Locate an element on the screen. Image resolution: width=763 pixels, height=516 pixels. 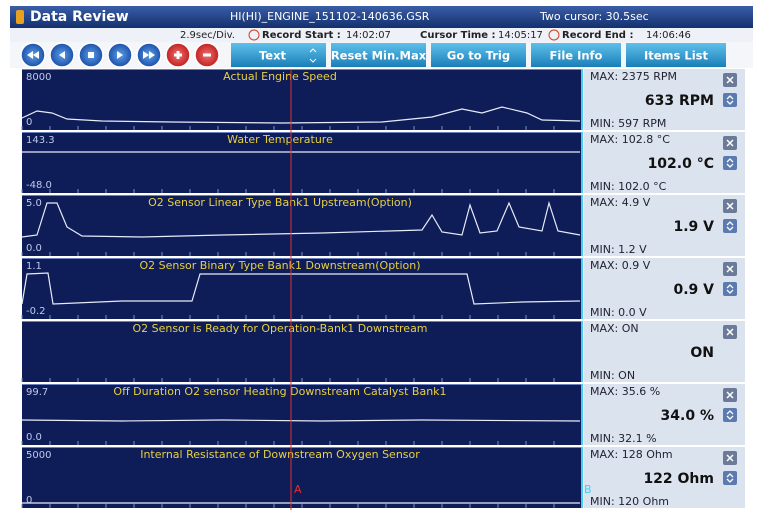
button-label: Items List is located at coordinates (676, 56).